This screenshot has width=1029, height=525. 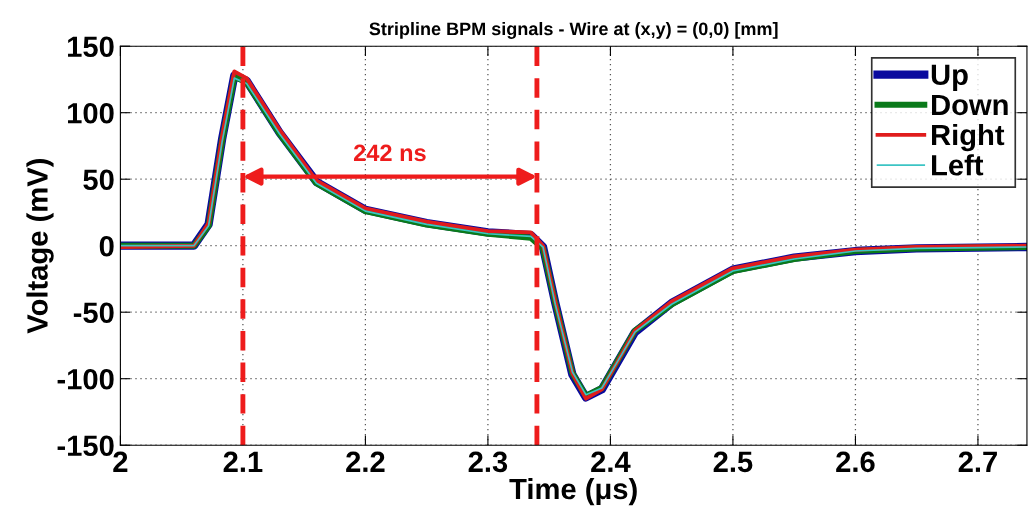 I want to click on y-tick-label: 0, so click(x=106, y=246).